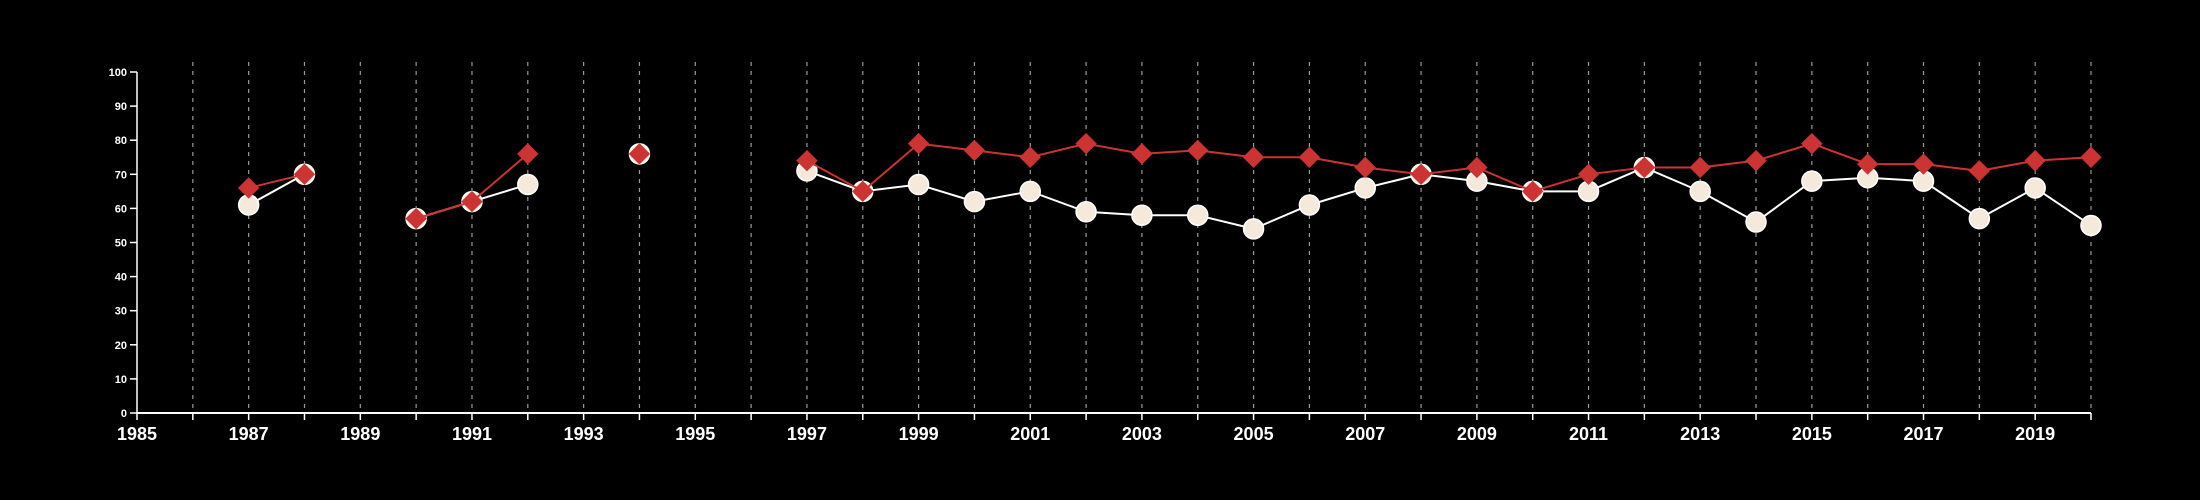 The width and height of the screenshot is (2200, 500). I want to click on y-tick-label: 10, so click(121, 380).